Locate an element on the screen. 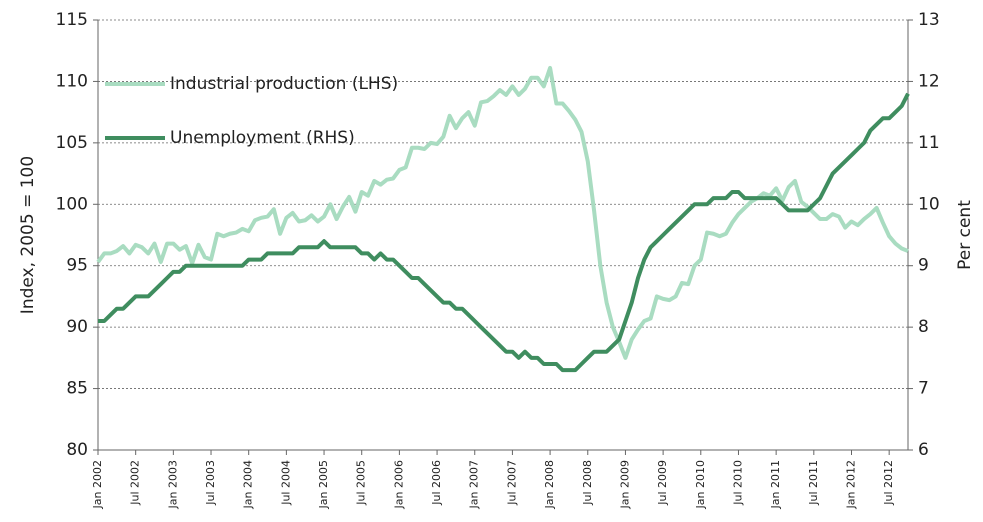 Image resolution: width=983 pixels, height=522 pixels. x-tick-label: Jul 2008 is located at coordinates (587, 483).